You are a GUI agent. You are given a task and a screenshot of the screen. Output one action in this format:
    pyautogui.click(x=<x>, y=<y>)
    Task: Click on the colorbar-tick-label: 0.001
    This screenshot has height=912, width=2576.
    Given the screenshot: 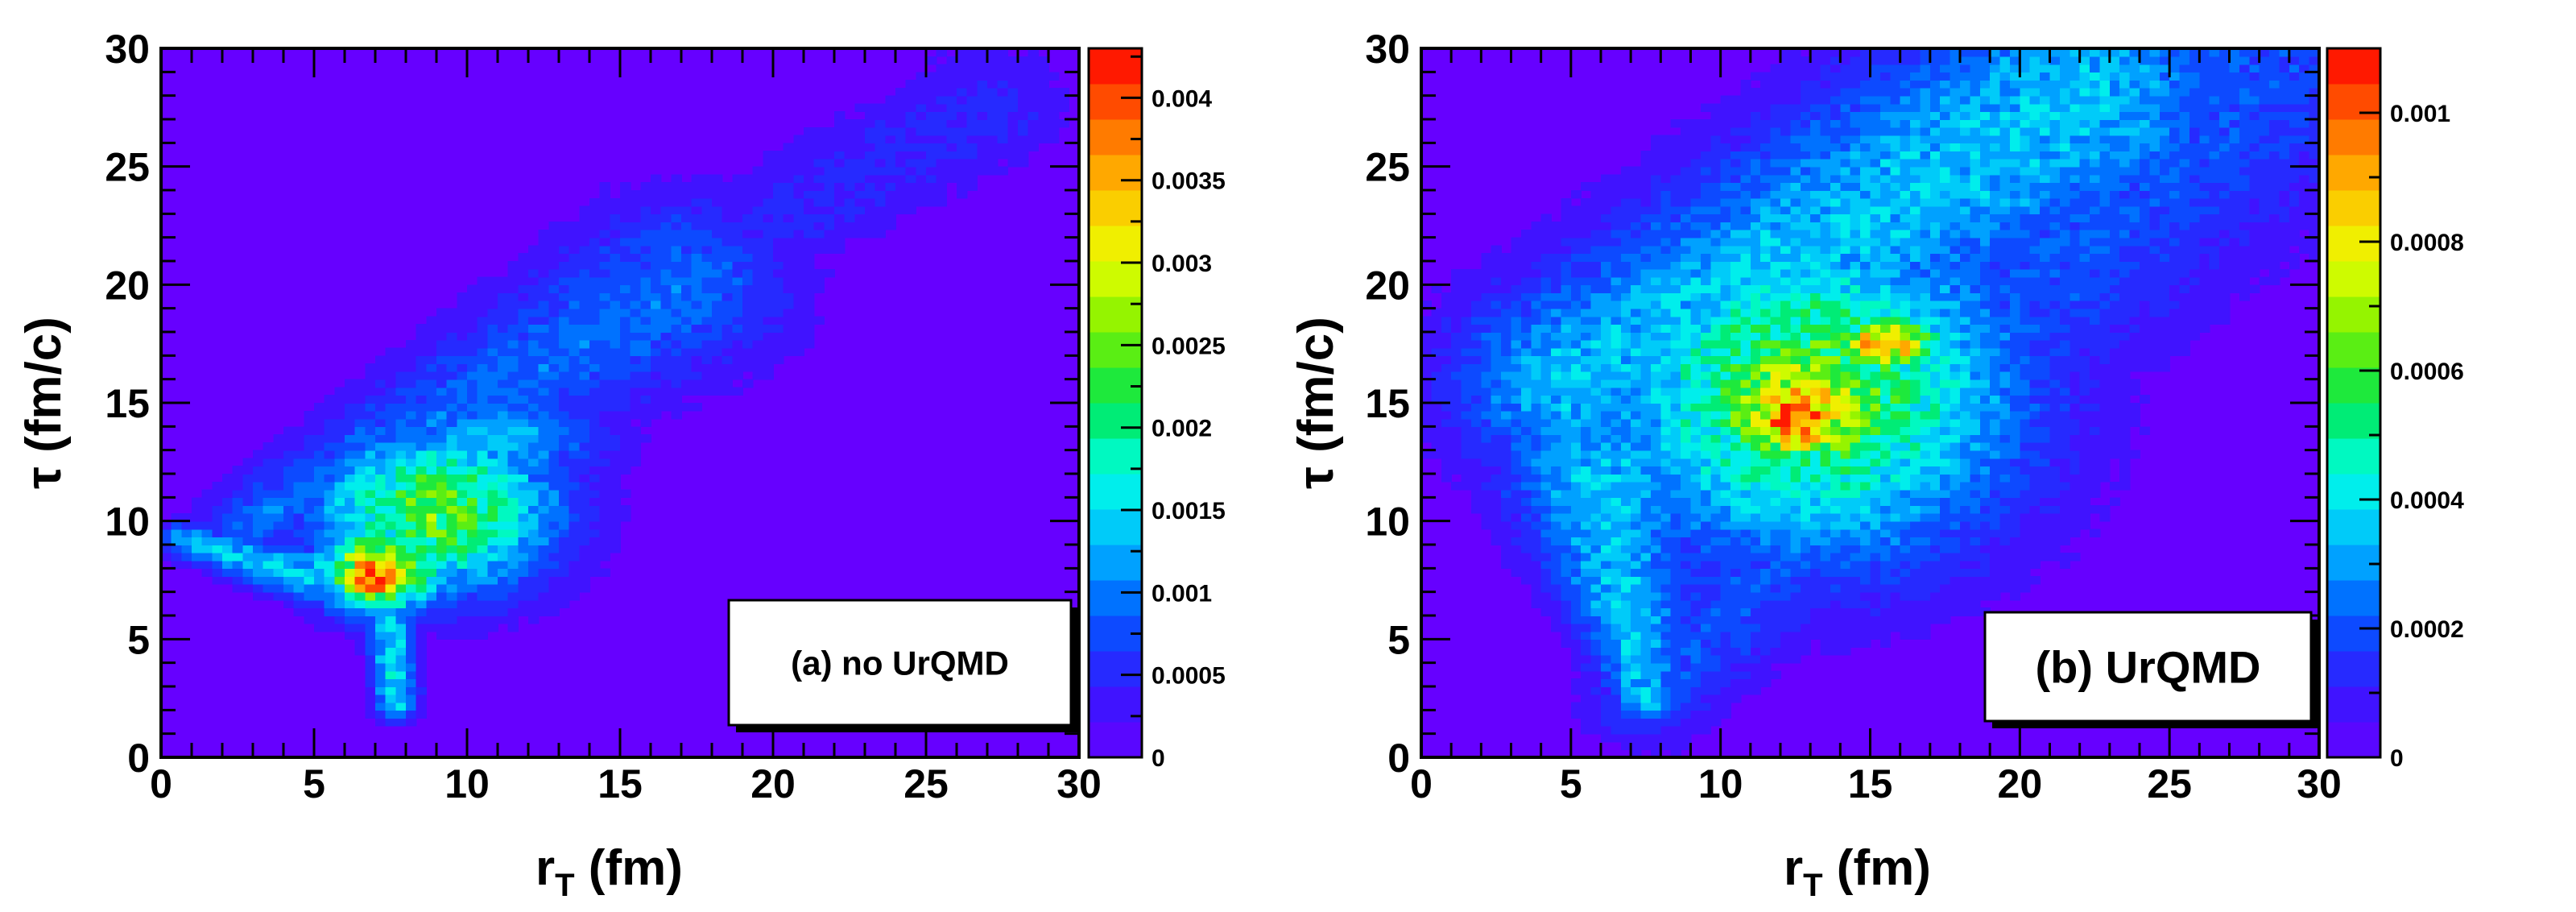 What is the action you would take?
    pyautogui.click(x=1182, y=593)
    